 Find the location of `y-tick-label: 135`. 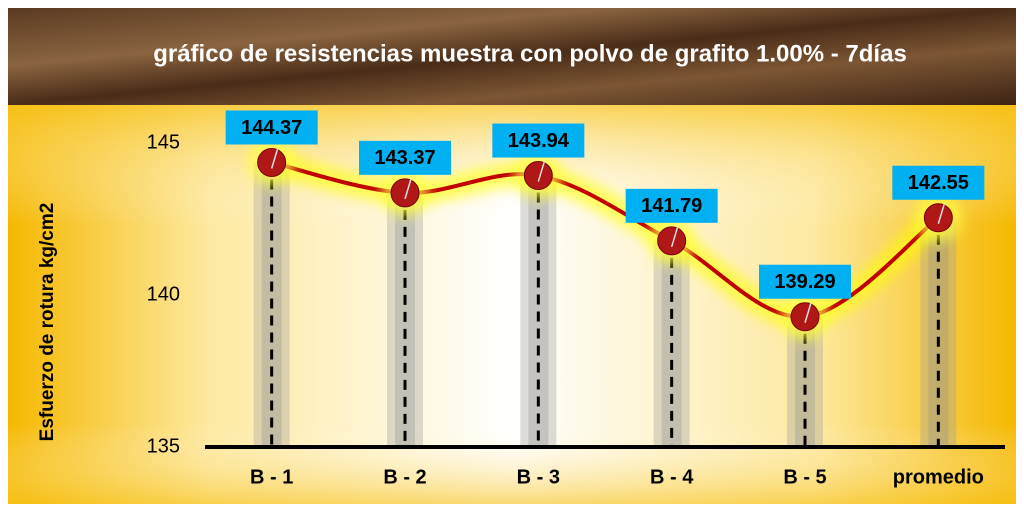

y-tick-label: 135 is located at coordinates (163, 446).